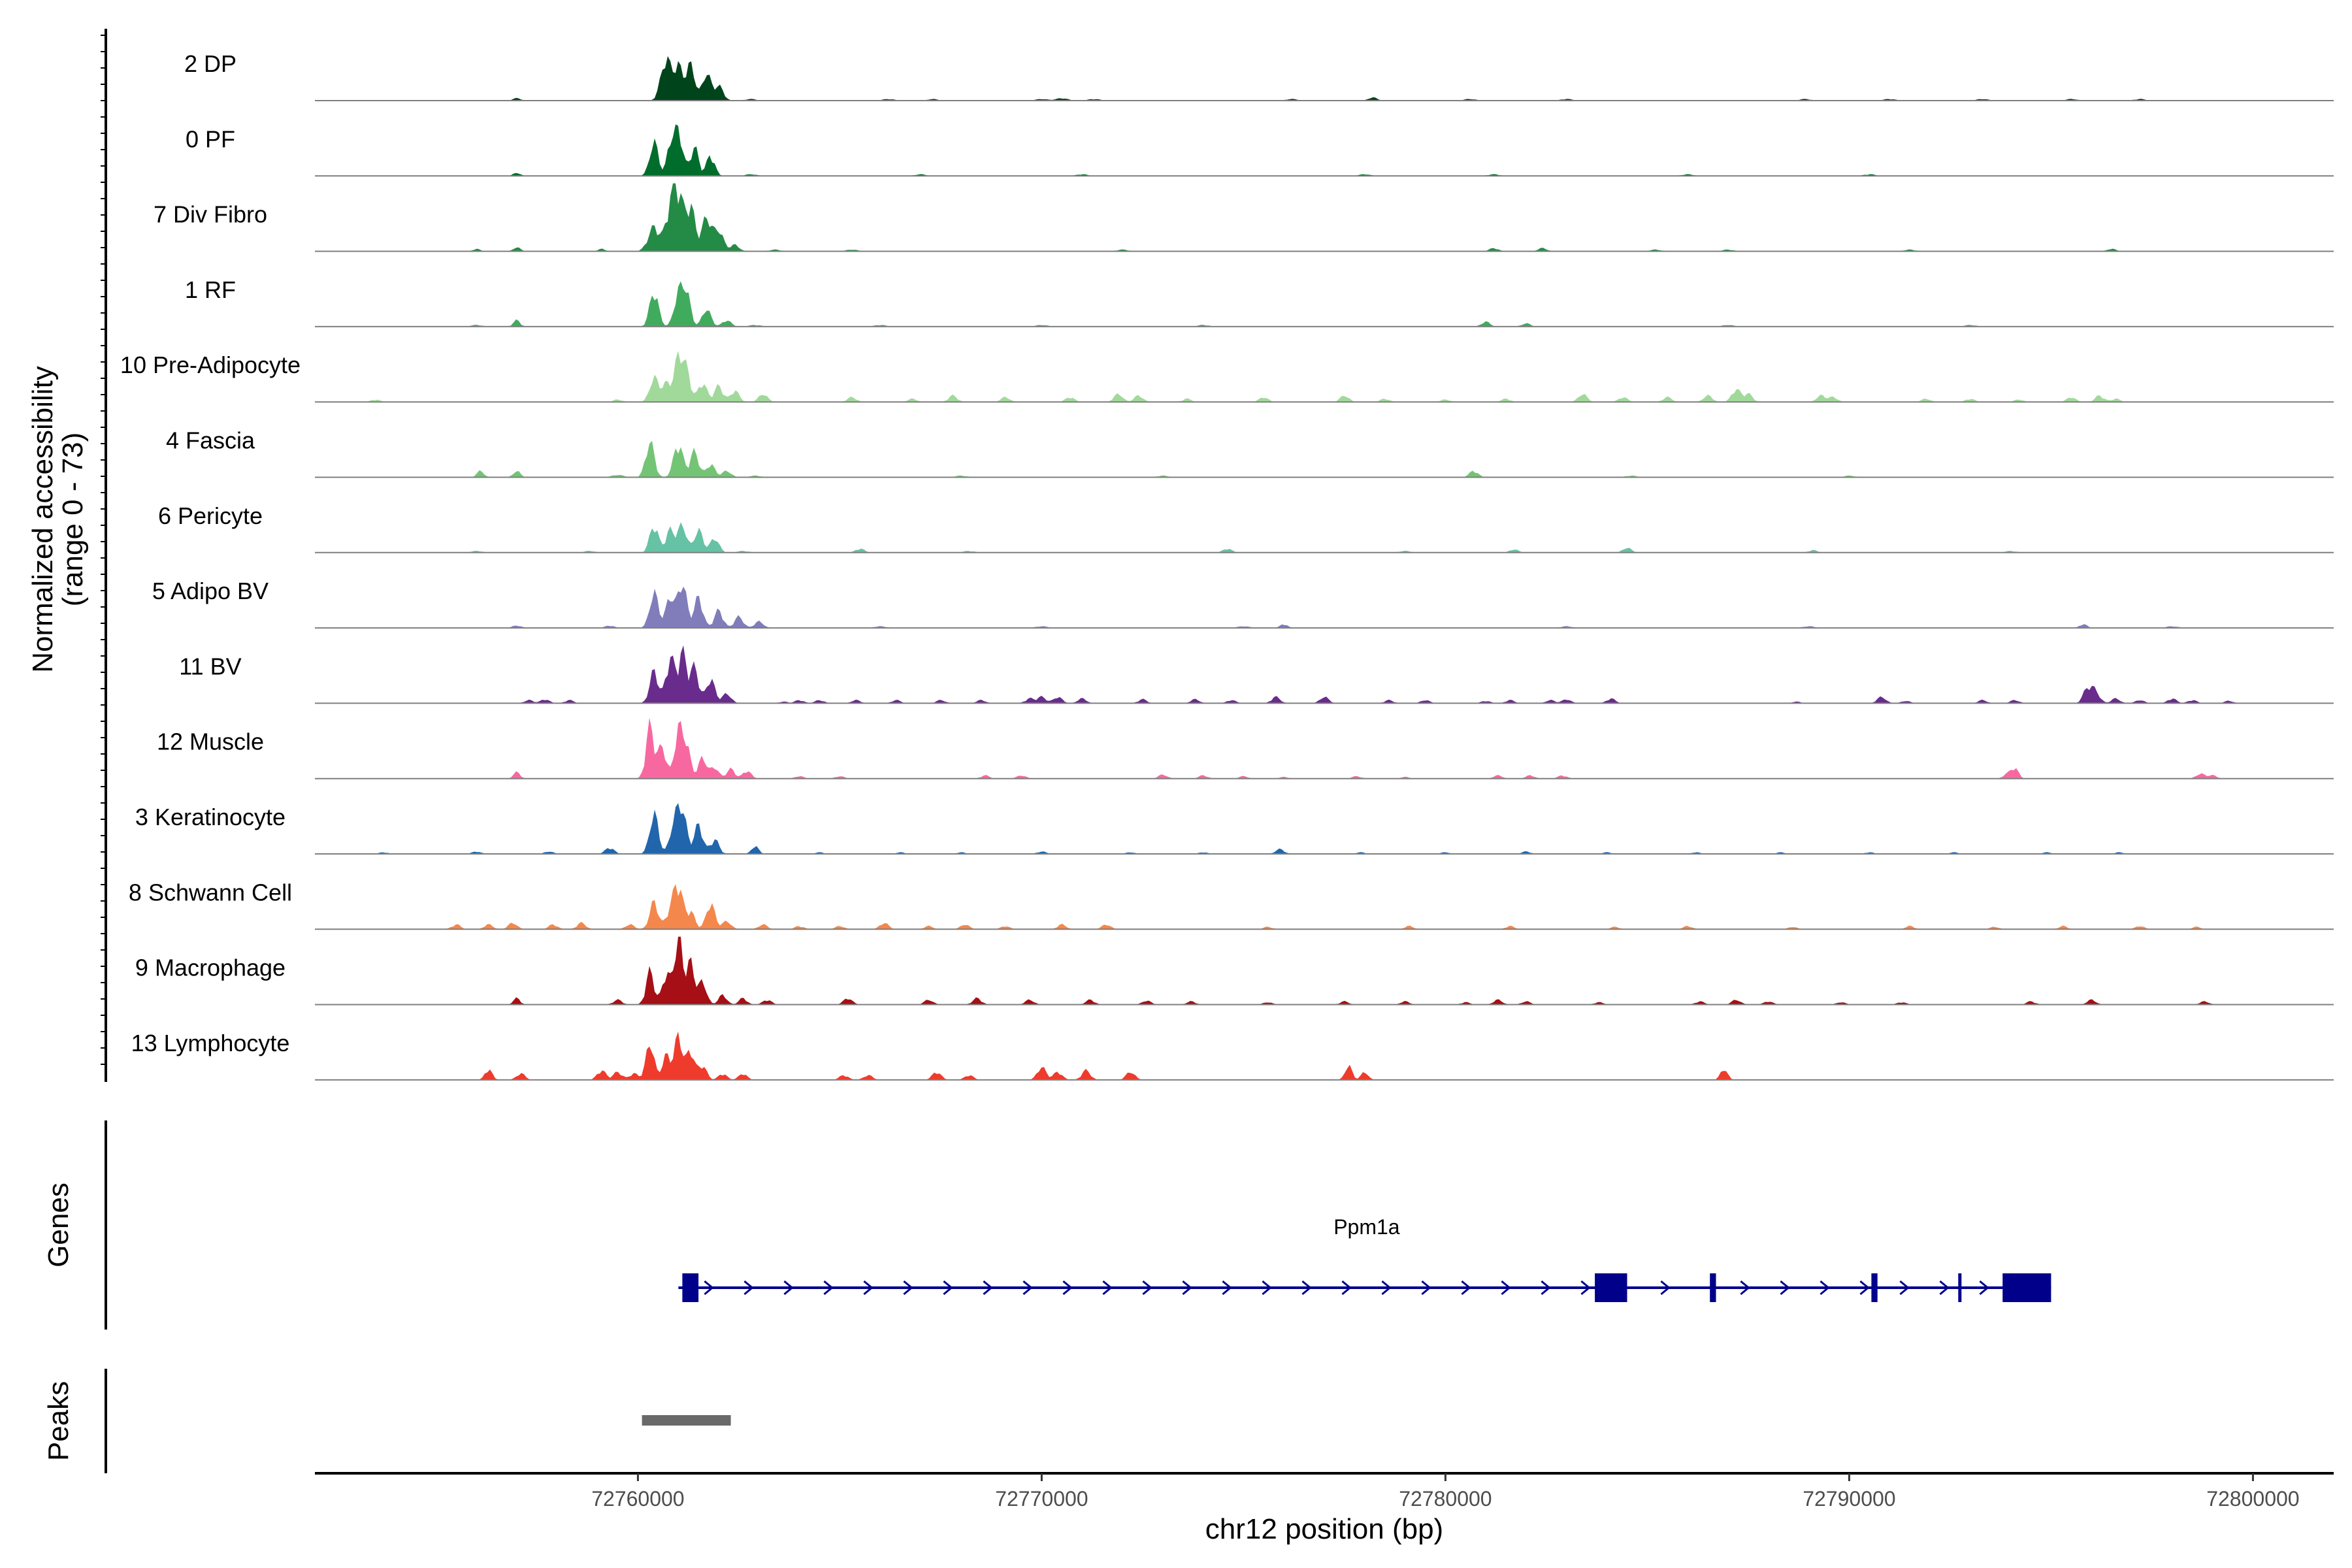  I want to click on track-8: 5 Adipo BV, so click(1243, 603).